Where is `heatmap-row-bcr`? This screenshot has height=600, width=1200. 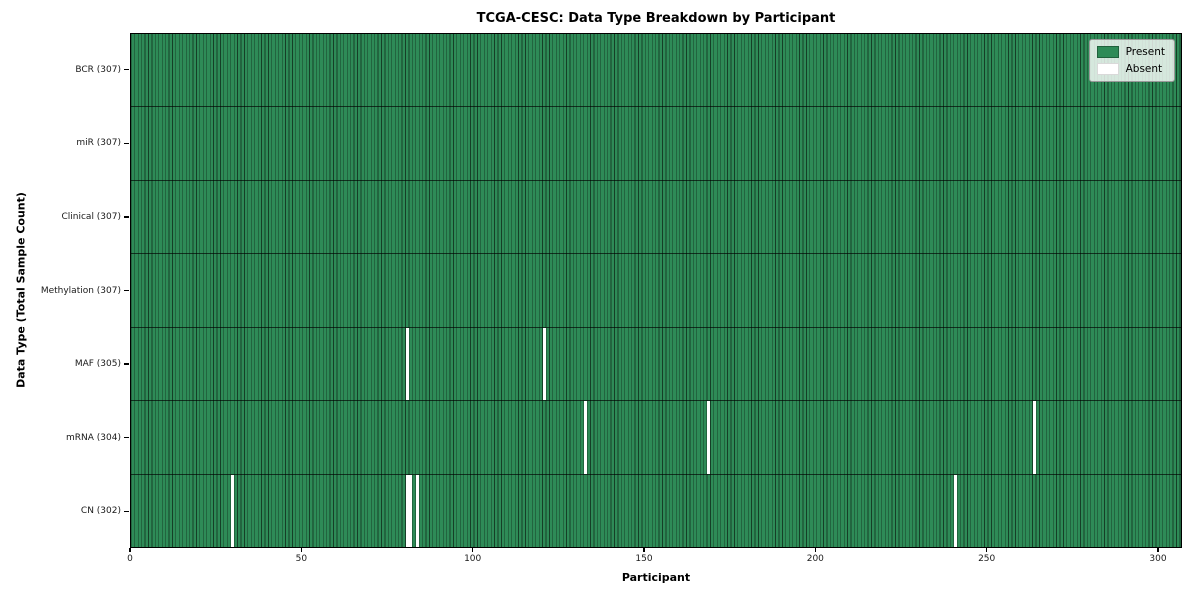
heatmap-row-bcr is located at coordinates (656, 70).